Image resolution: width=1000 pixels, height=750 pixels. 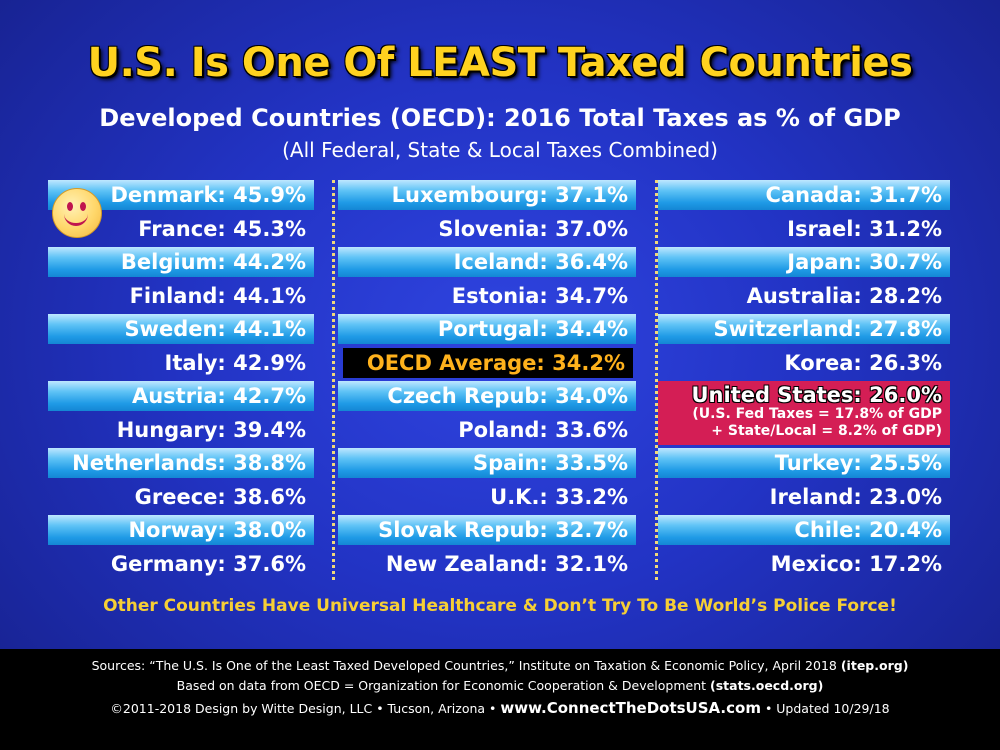 What do you see at coordinates (181, 396) in the screenshot?
I see `country-row: Austria: 42.7%` at bounding box center [181, 396].